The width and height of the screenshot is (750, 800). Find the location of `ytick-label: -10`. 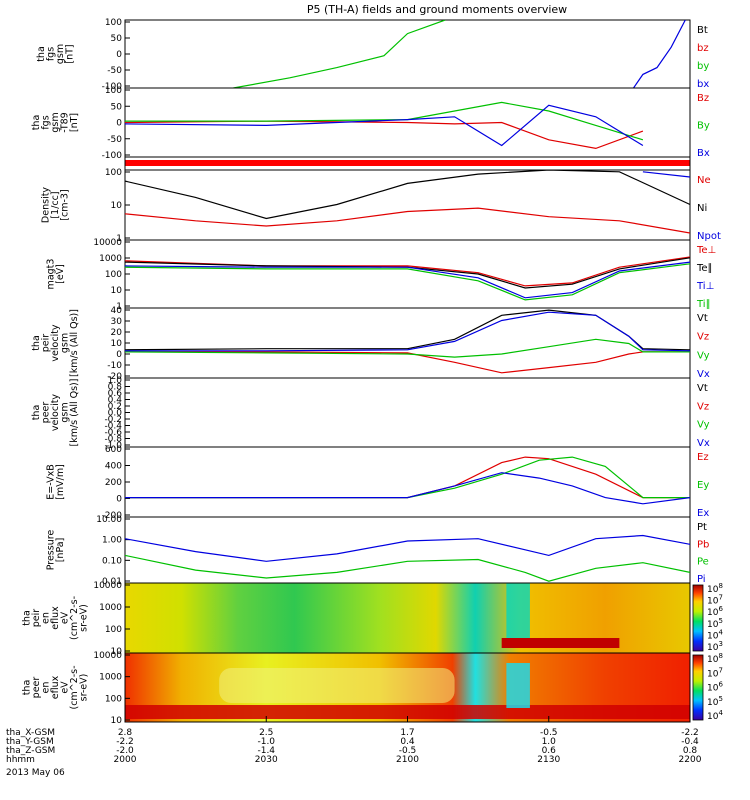

ytick-label: -10 is located at coordinates (114, 366).